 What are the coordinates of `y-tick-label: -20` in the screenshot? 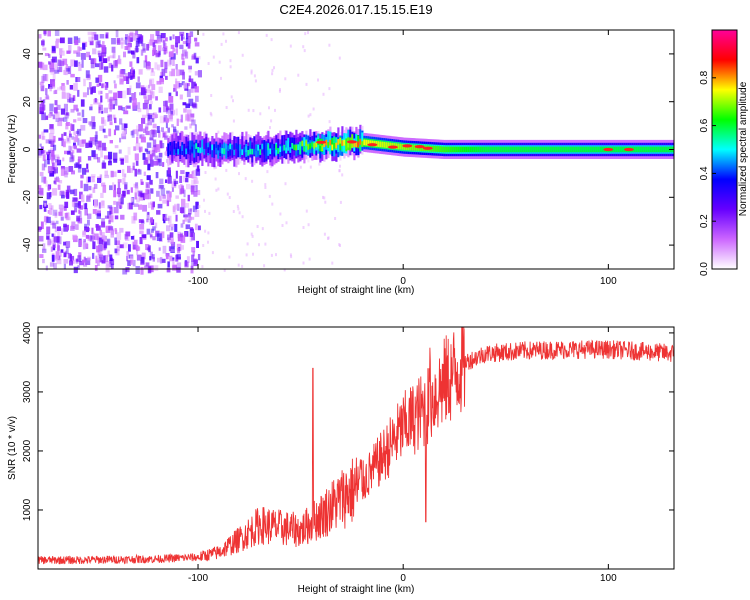 It's located at (27, 197).